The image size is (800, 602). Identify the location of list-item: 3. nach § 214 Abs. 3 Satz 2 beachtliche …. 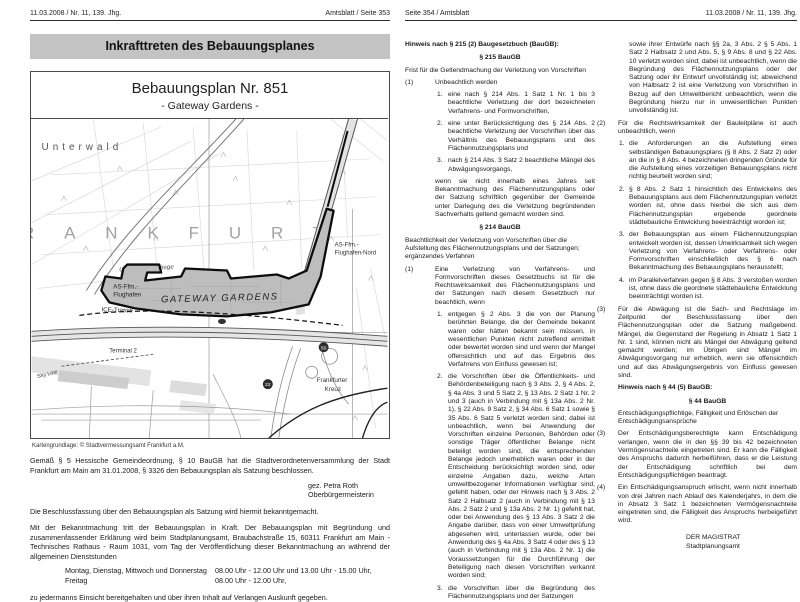
(516, 165).